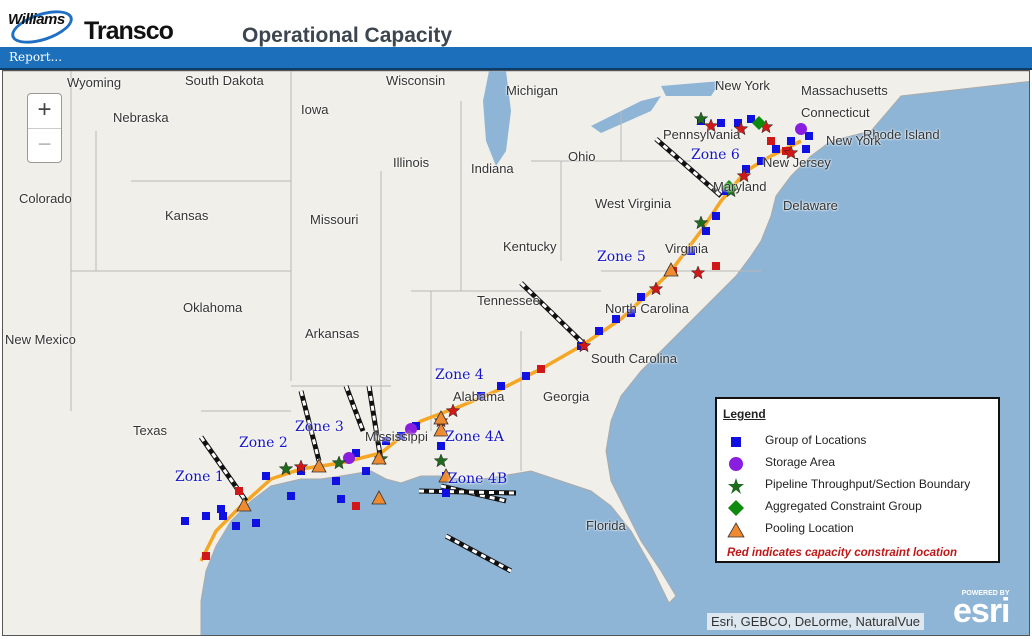 The image size is (1032, 639). I want to click on state-label: Kentucky, so click(530, 246).